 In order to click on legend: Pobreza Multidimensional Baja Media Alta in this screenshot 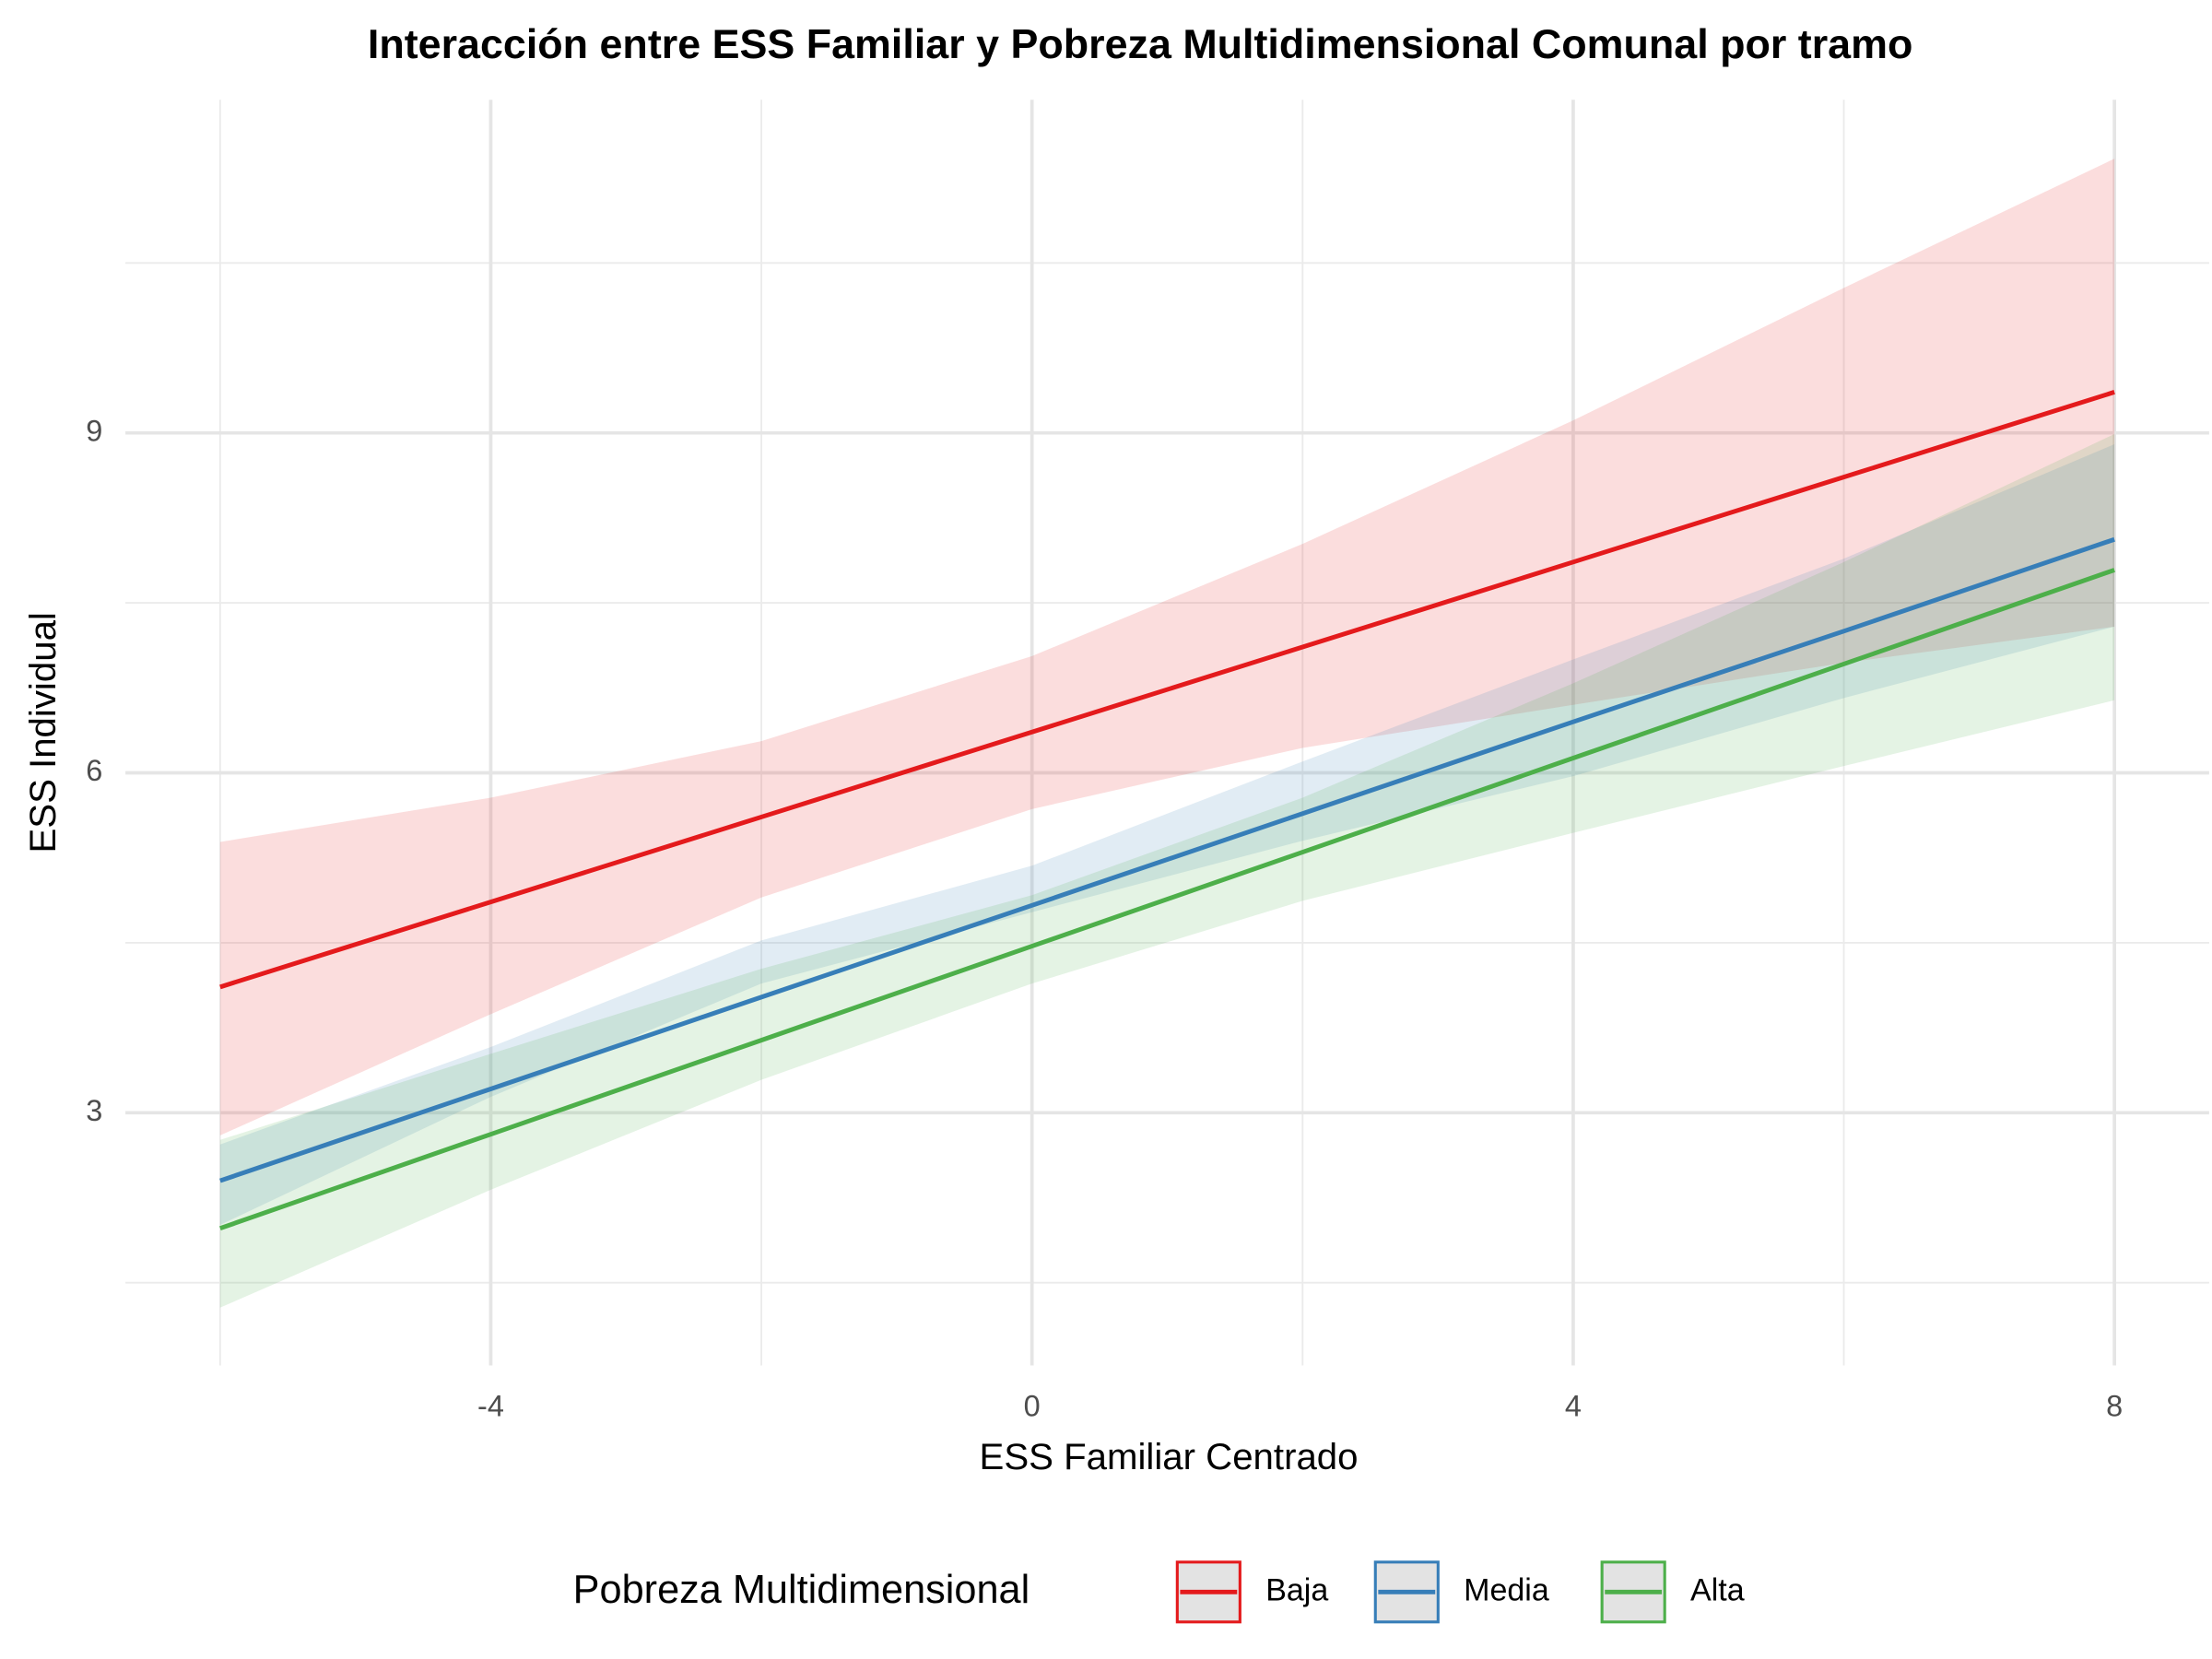, I will do `click(1159, 1592)`.